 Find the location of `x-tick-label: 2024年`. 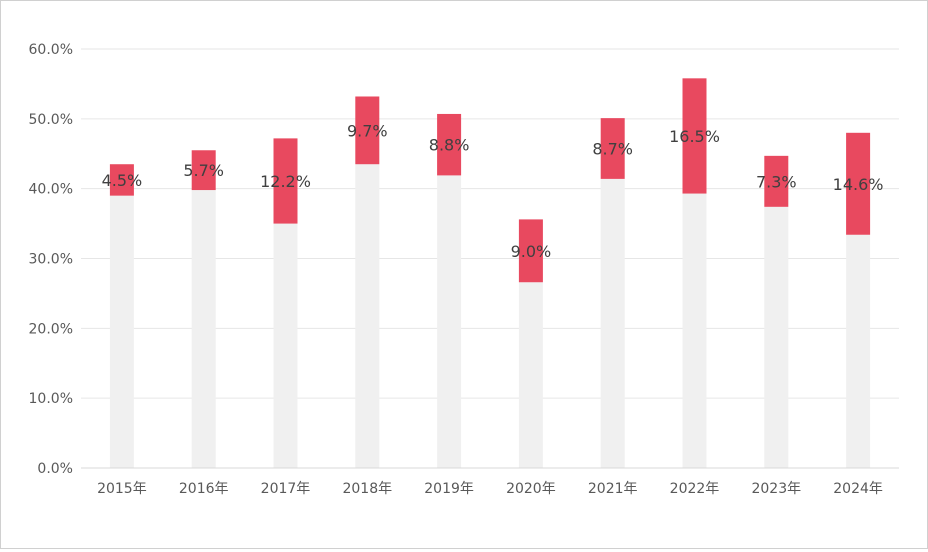

x-tick-label: 2024年 is located at coordinates (858, 489).